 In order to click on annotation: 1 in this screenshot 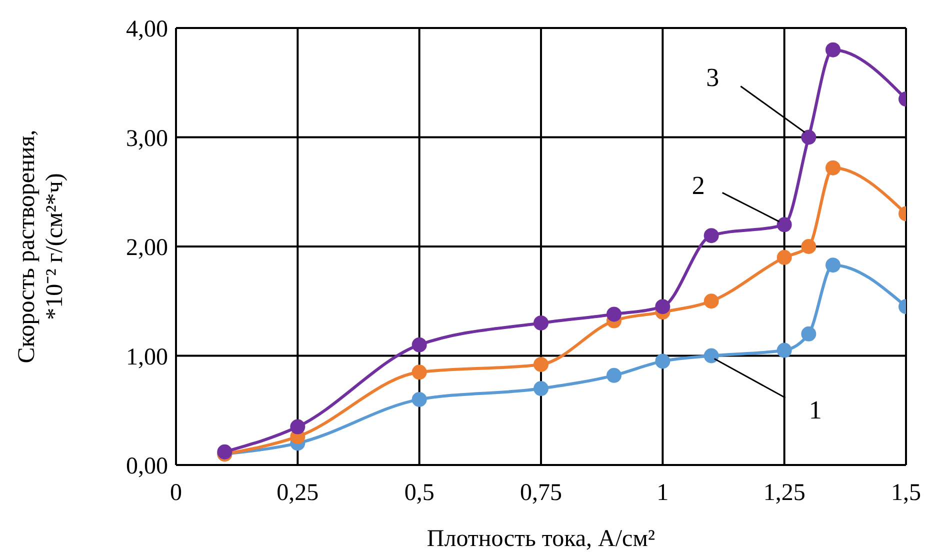, I will do `click(815, 409)`.